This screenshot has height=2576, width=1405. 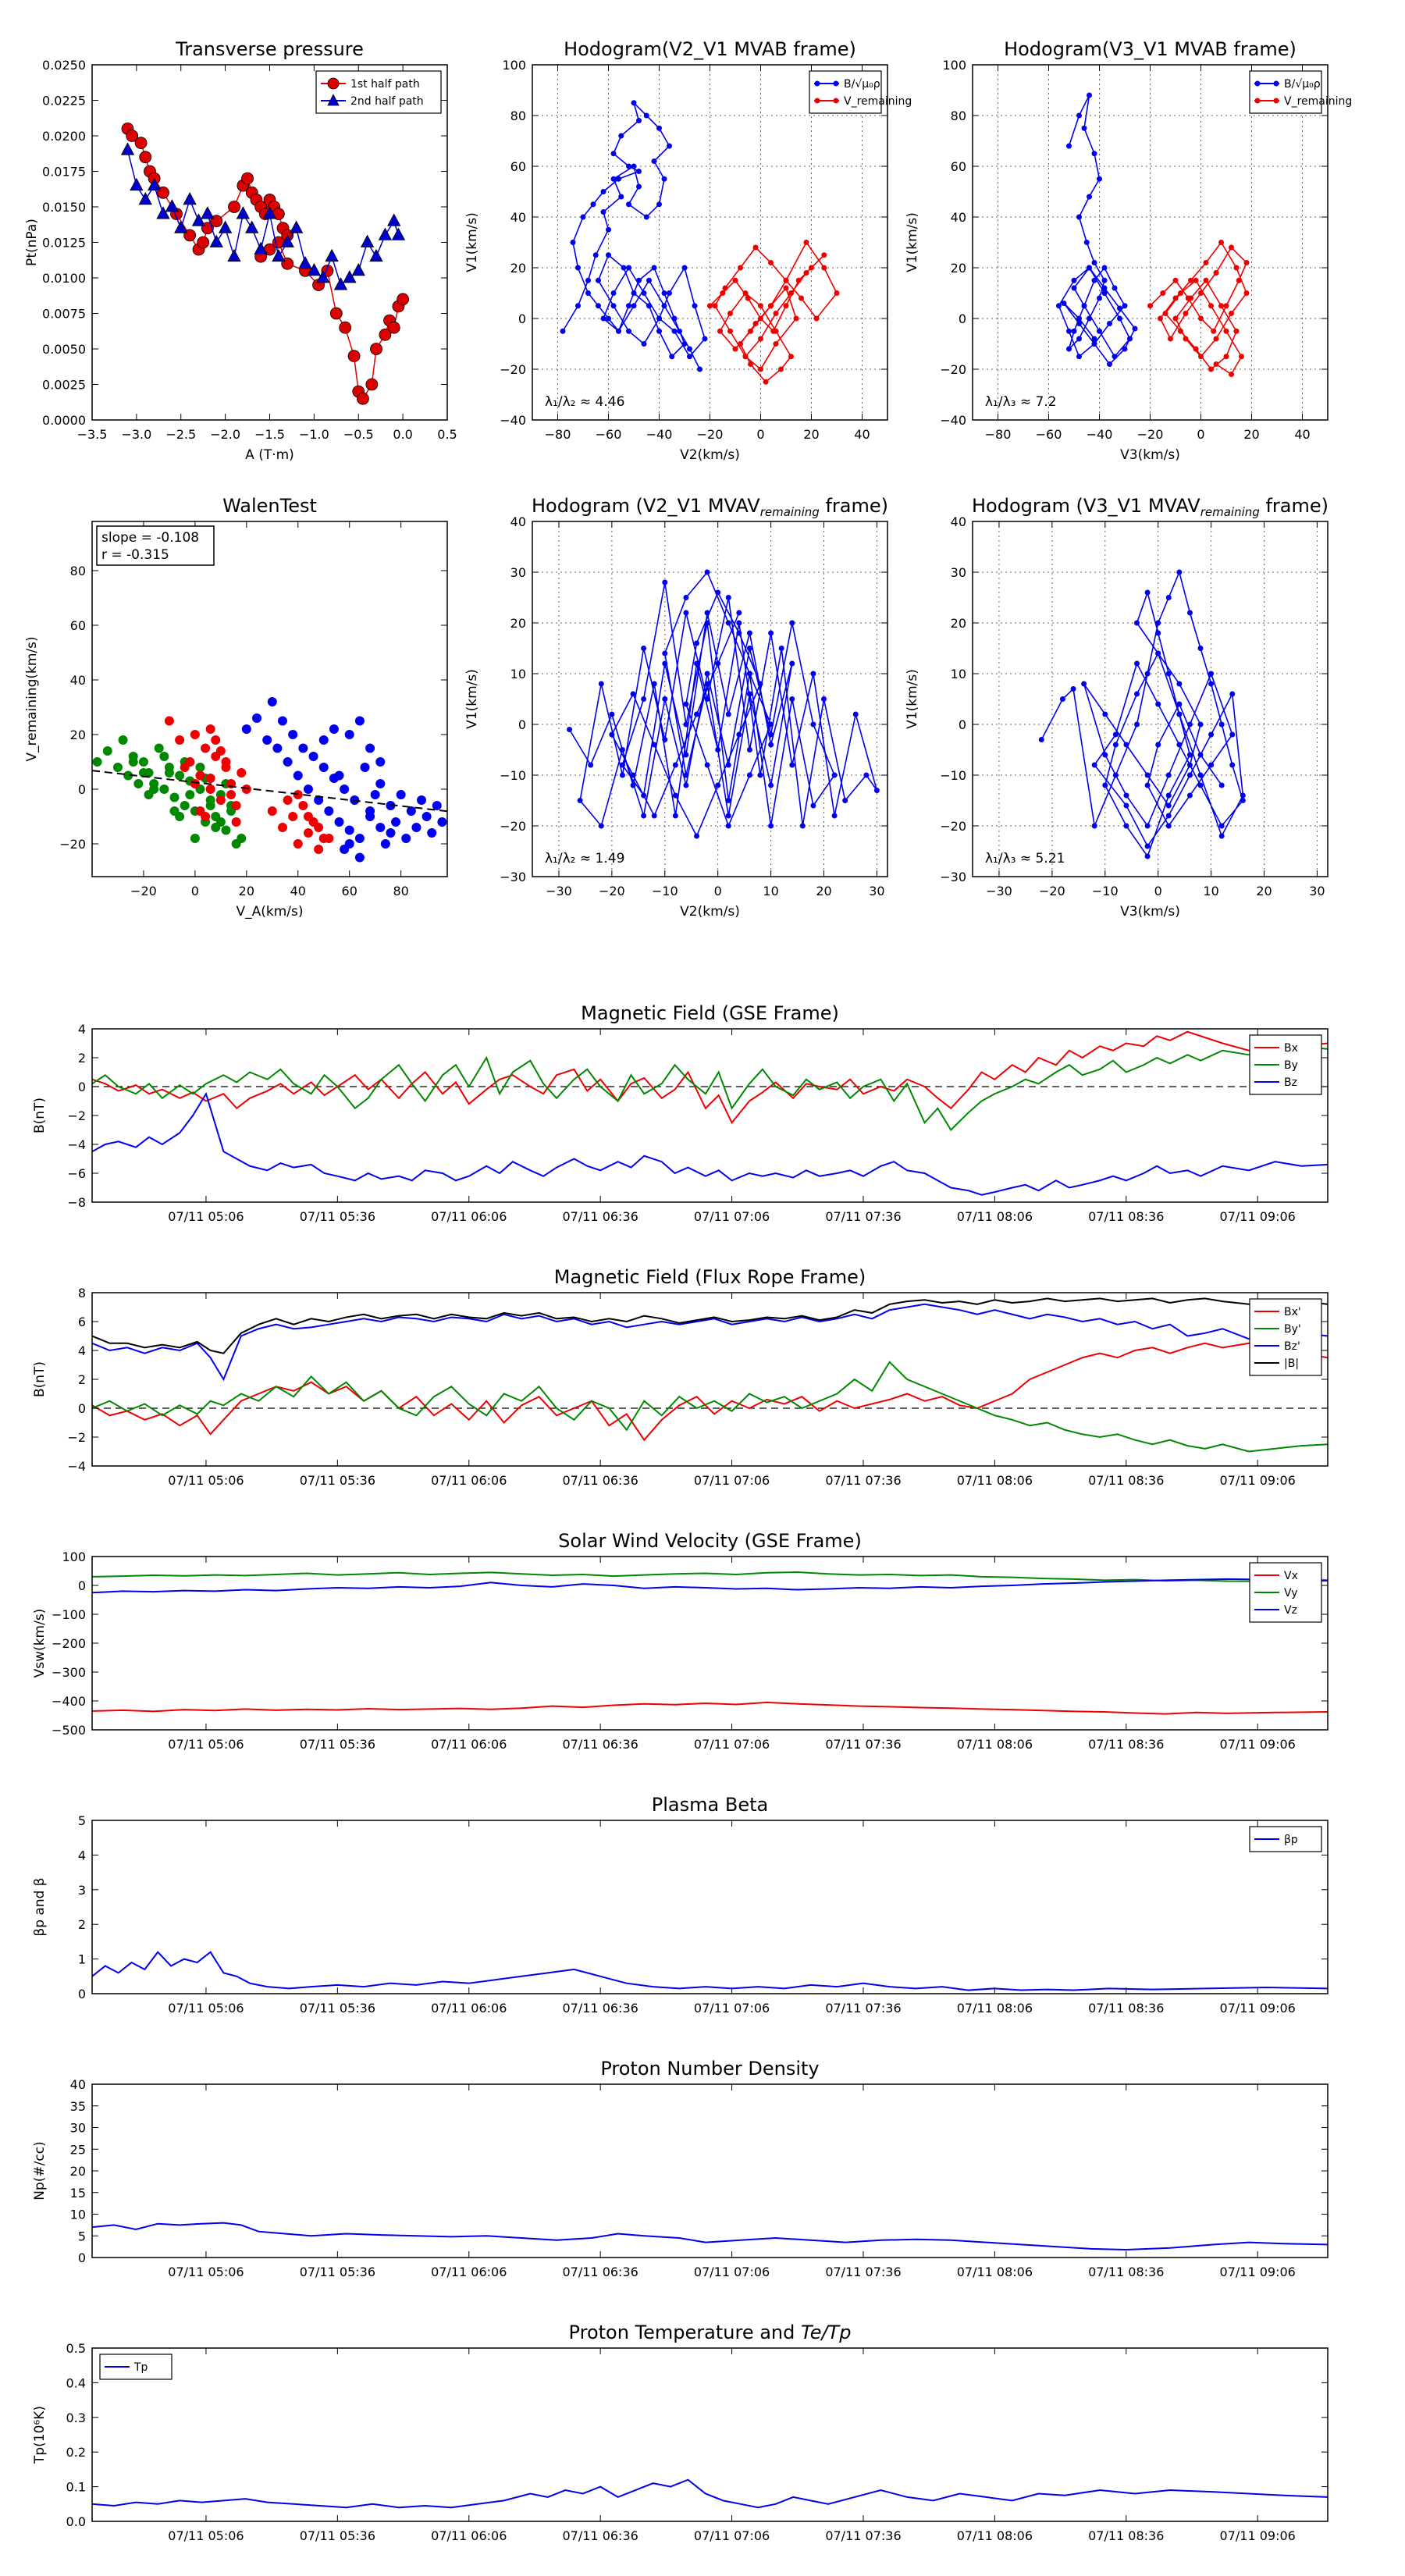 I want to click on y-tick-label: 40, so click(x=78, y=680).